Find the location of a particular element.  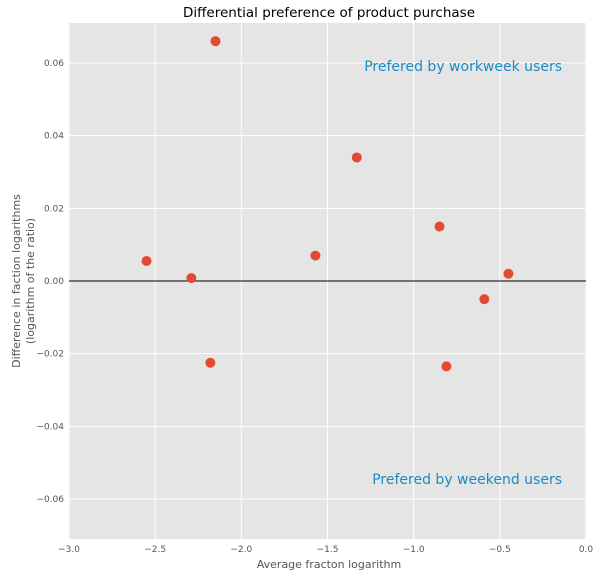

x-tick-label: −1.5 is located at coordinates (328, 550).